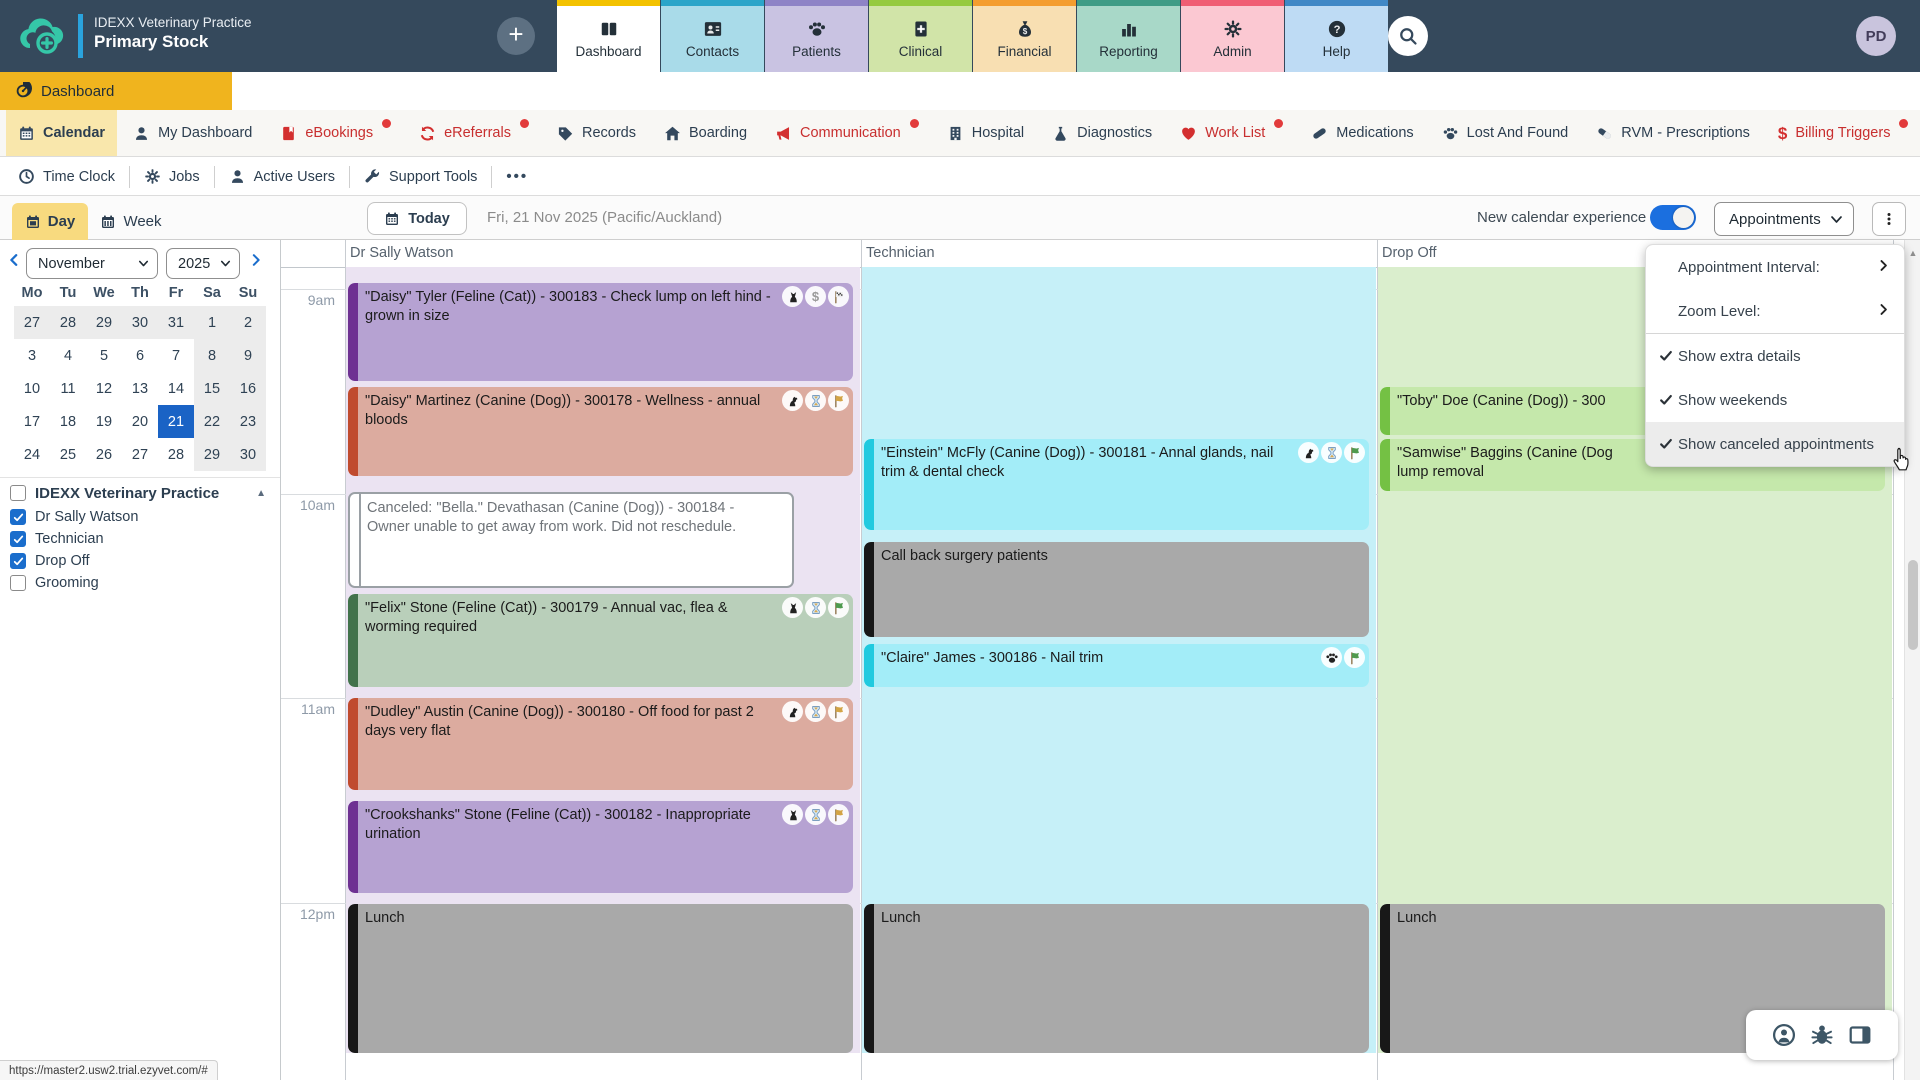 Image resolution: width=1920 pixels, height=1080 pixels. Describe the element at coordinates (1128, 36) in the screenshot. I see `tab-reporting: Reporting` at that location.